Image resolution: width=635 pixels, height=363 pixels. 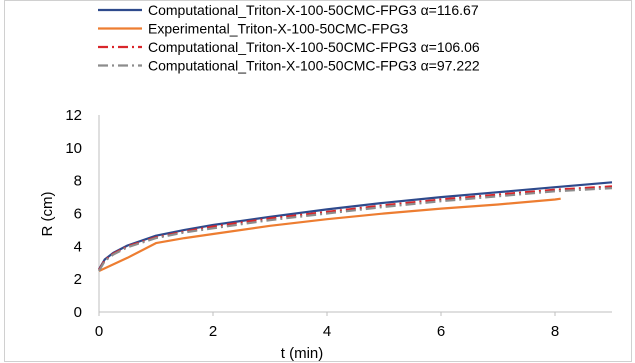 I want to click on x-tick-label: 4, so click(x=327, y=331).